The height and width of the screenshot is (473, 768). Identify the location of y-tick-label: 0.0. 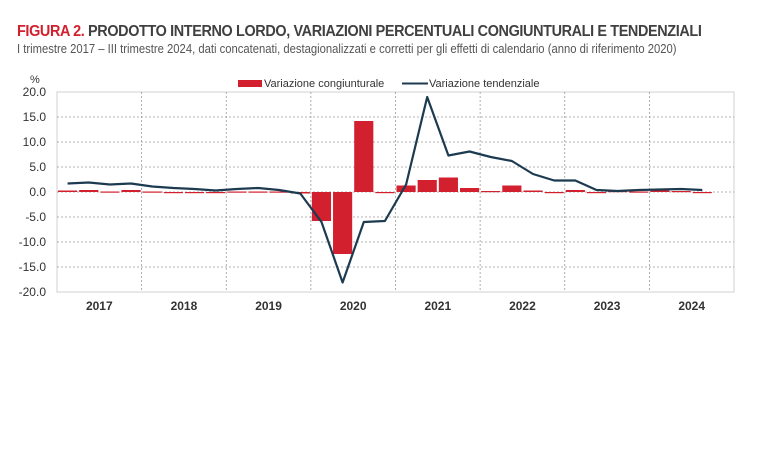
(37, 192).